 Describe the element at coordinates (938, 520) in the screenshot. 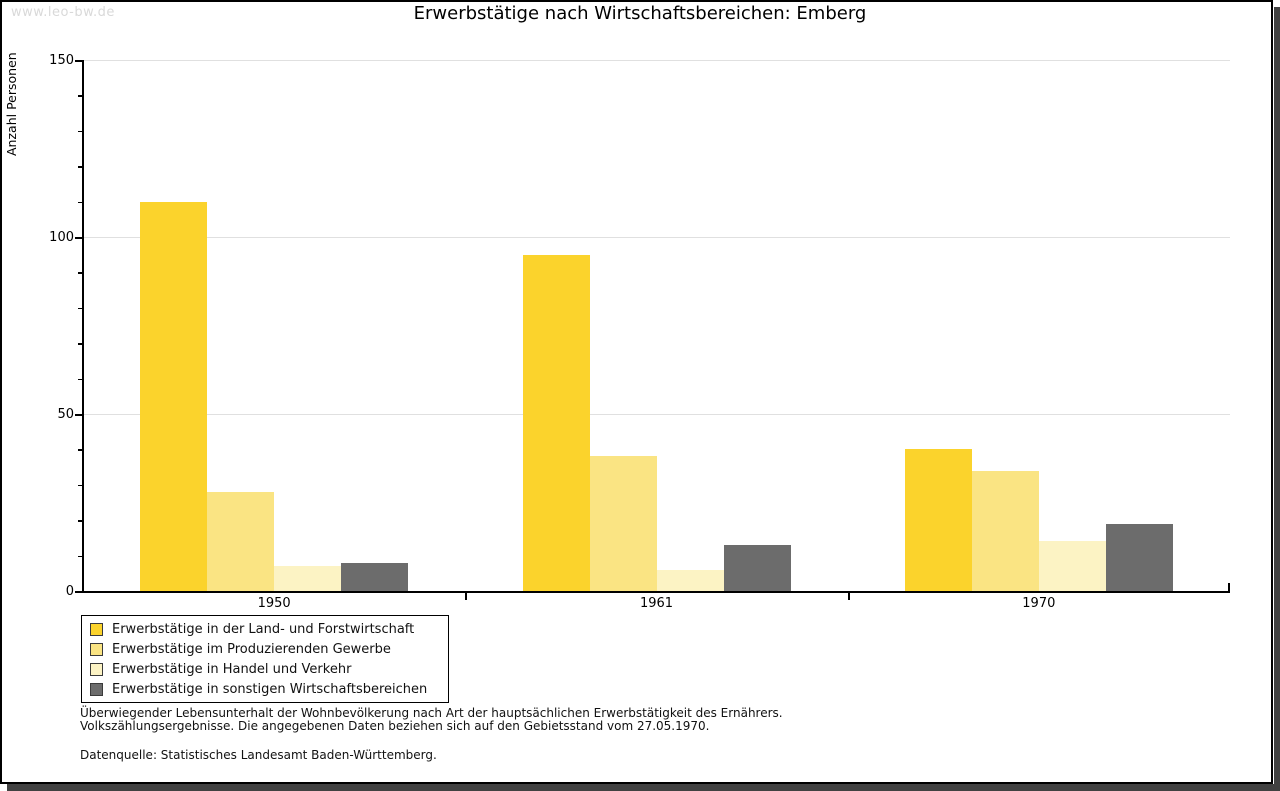

I see `bar-1970-series1` at that location.